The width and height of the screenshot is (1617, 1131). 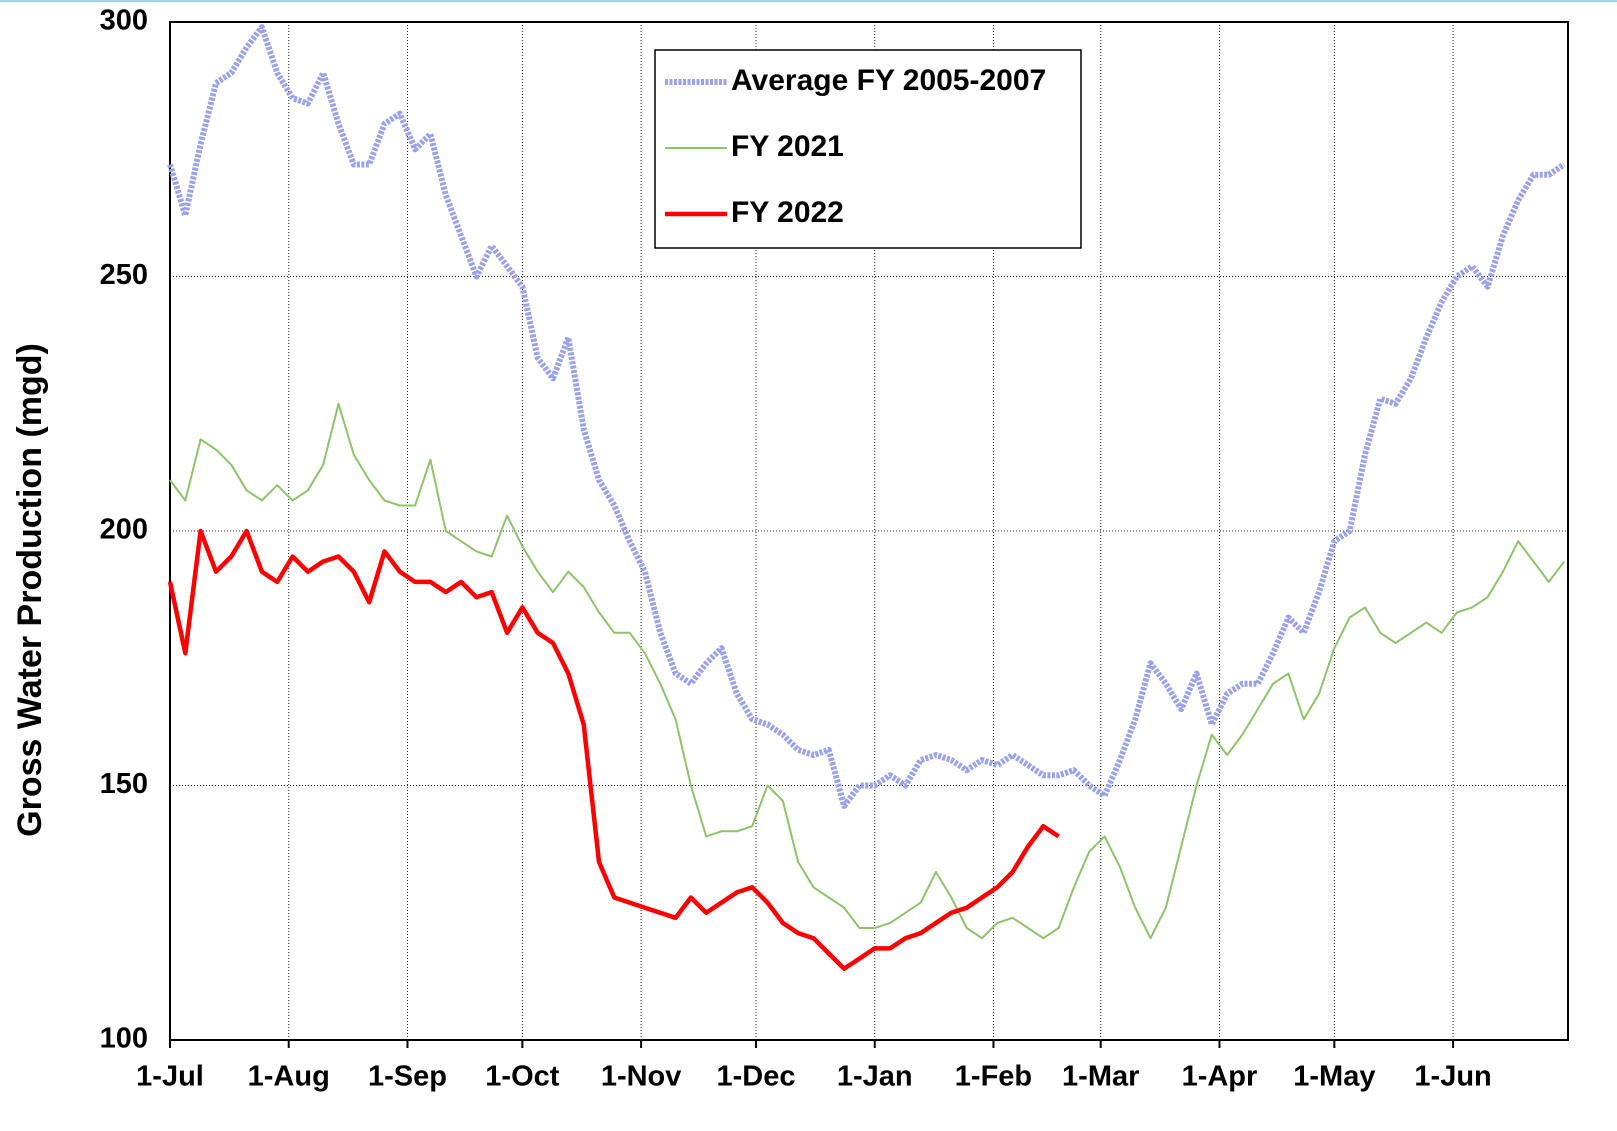 I want to click on x-tick-label: 1-Dec, so click(x=756, y=1077).